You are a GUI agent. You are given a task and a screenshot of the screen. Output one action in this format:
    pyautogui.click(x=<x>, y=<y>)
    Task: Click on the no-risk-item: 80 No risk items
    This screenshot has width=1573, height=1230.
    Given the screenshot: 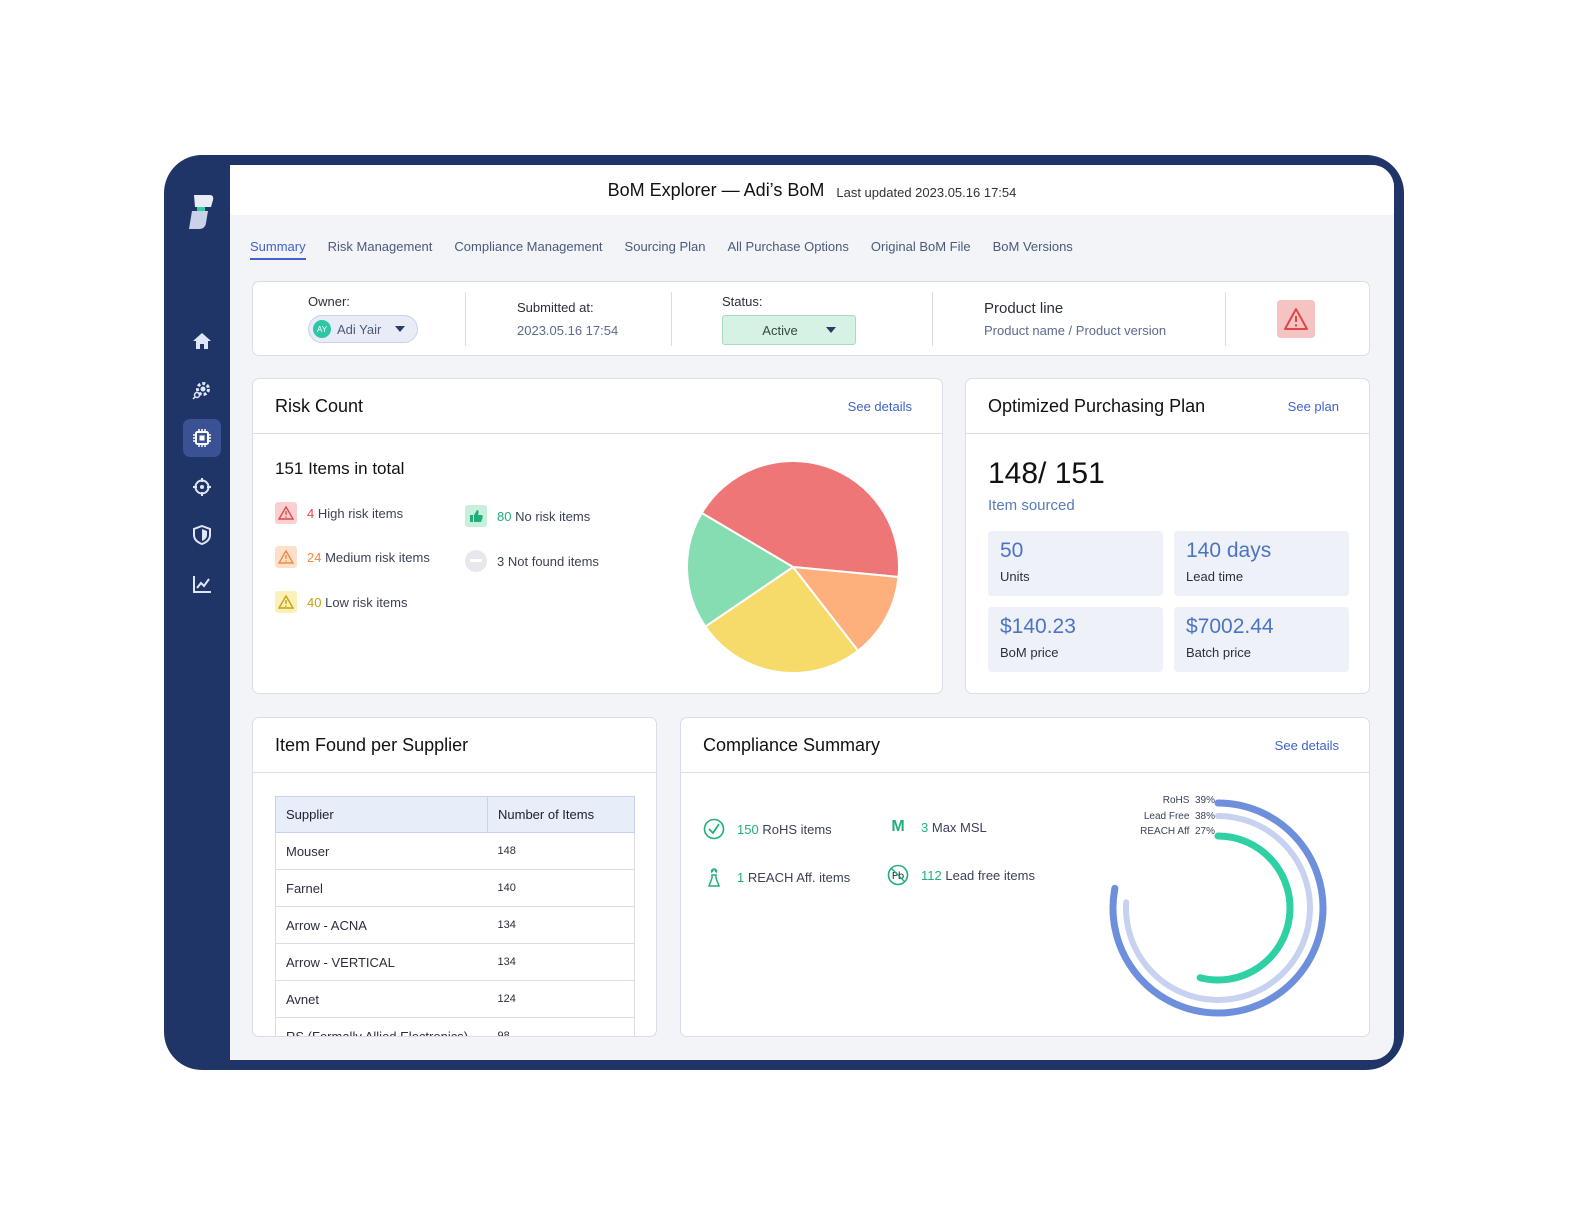 What is the action you would take?
    pyautogui.click(x=527, y=516)
    